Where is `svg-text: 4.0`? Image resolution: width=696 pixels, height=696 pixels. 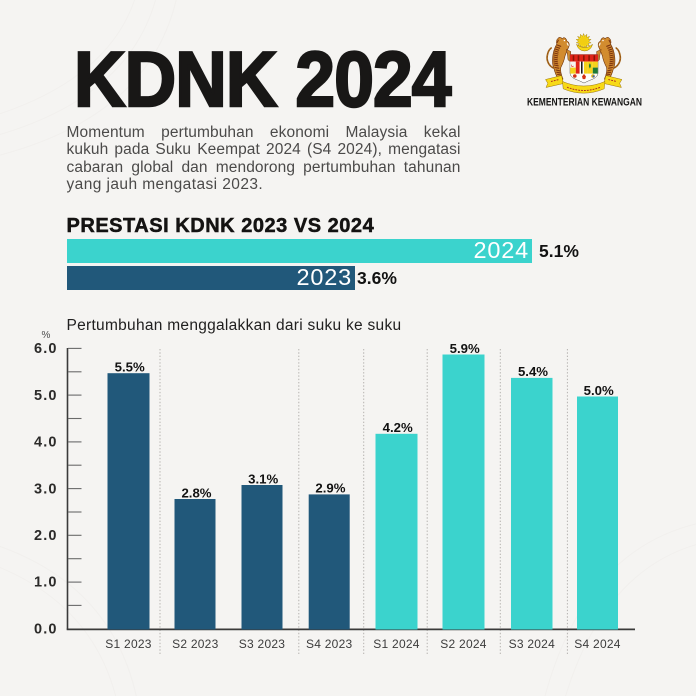 svg-text: 4.0 is located at coordinates (45, 443).